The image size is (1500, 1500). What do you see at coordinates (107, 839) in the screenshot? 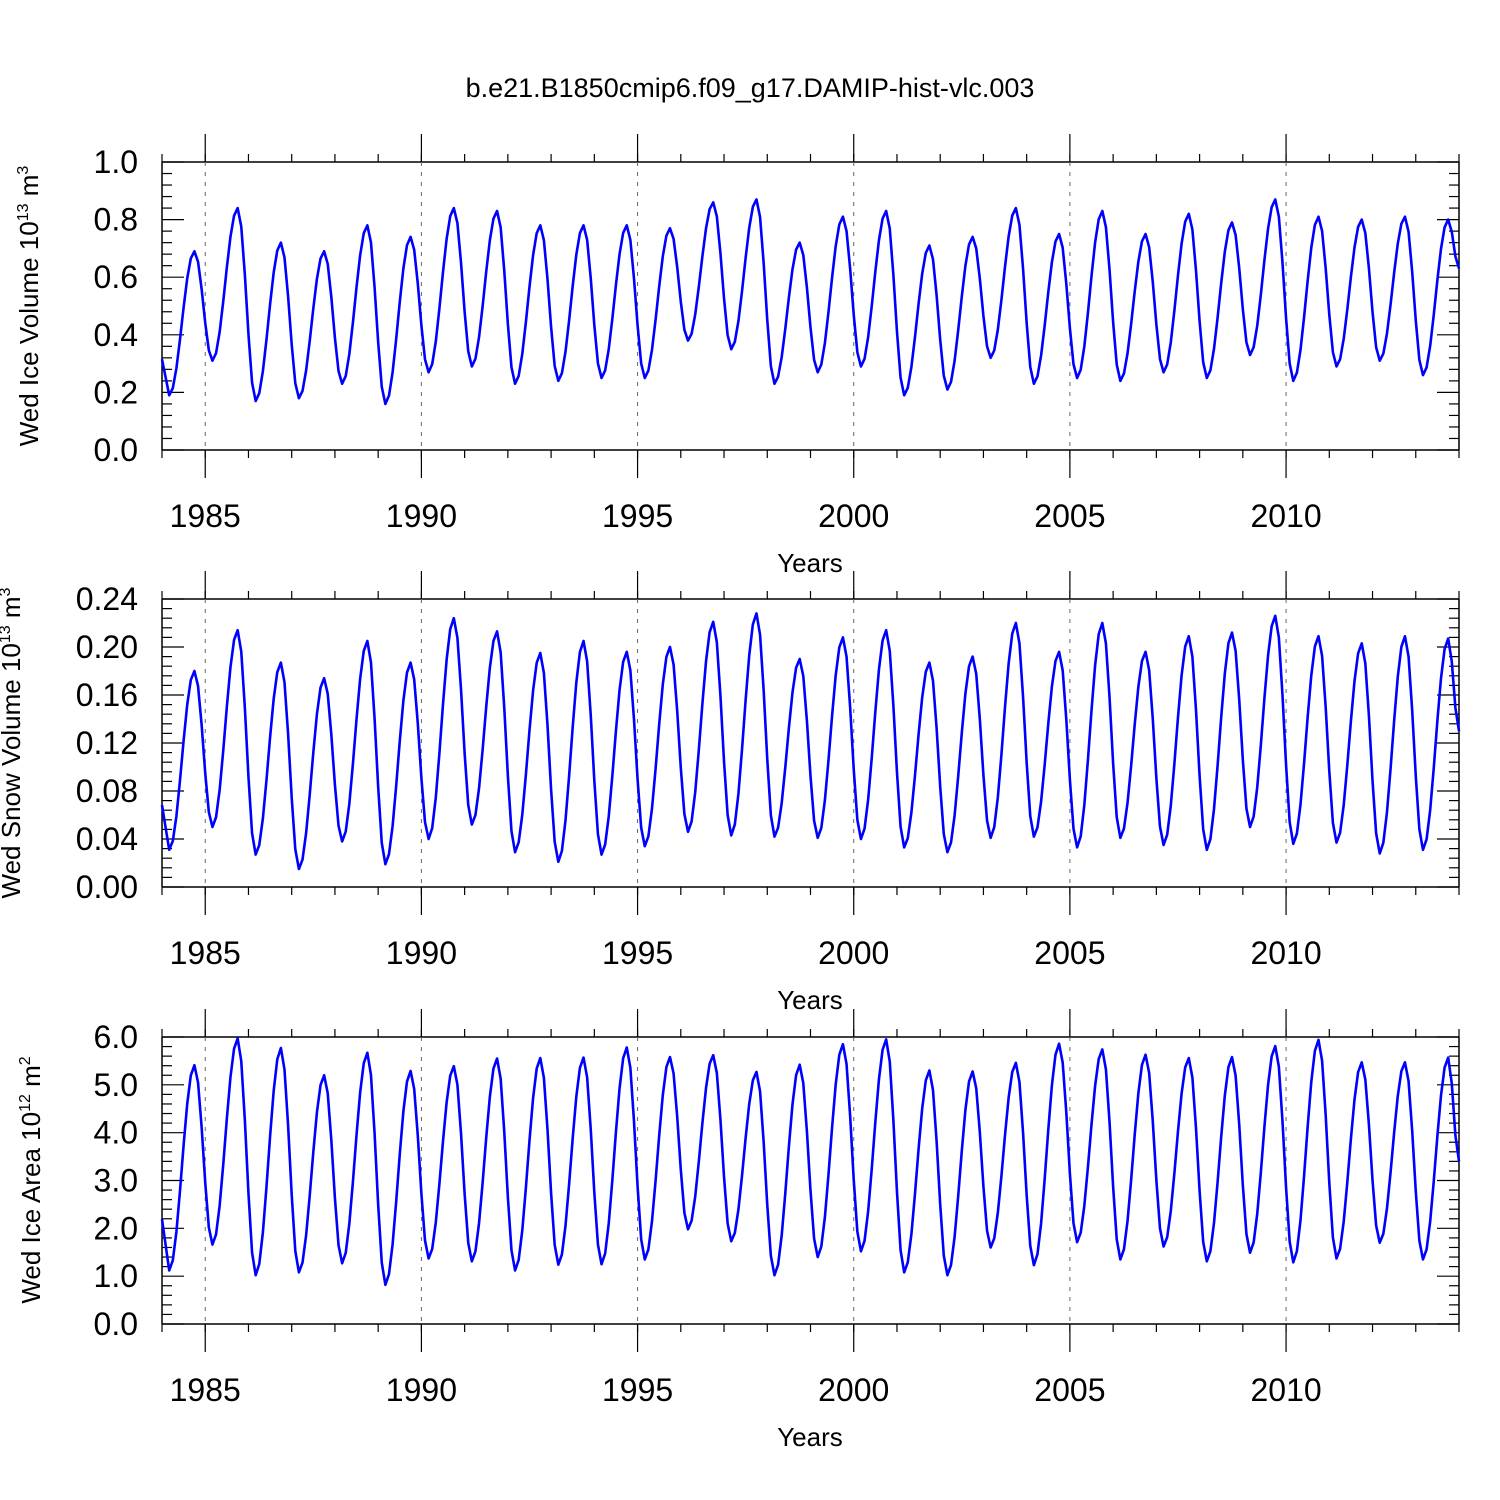
I see `y-tick-label: 0.04` at bounding box center [107, 839].